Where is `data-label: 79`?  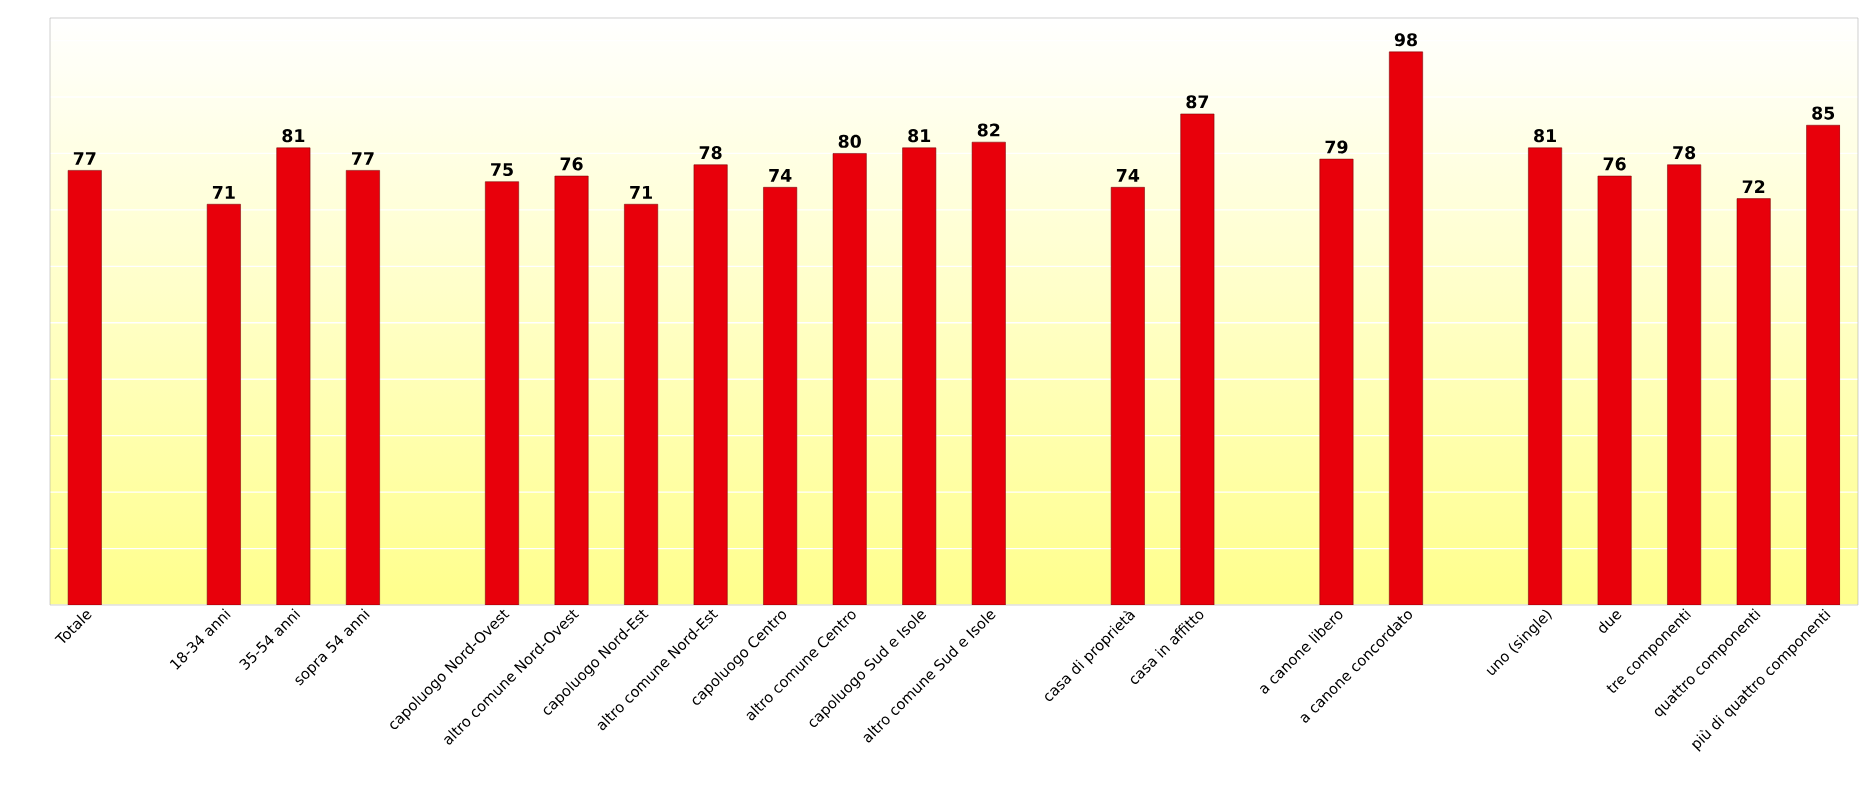
data-label: 79 is located at coordinates (1336, 147).